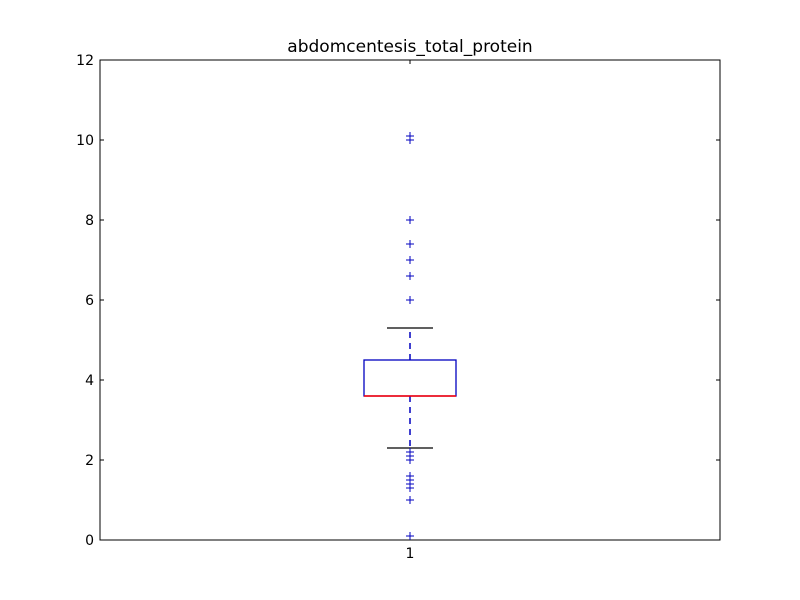 This screenshot has width=800, height=600. Describe the element at coordinates (89, 541) in the screenshot. I see `y-tick-label: 0` at that location.